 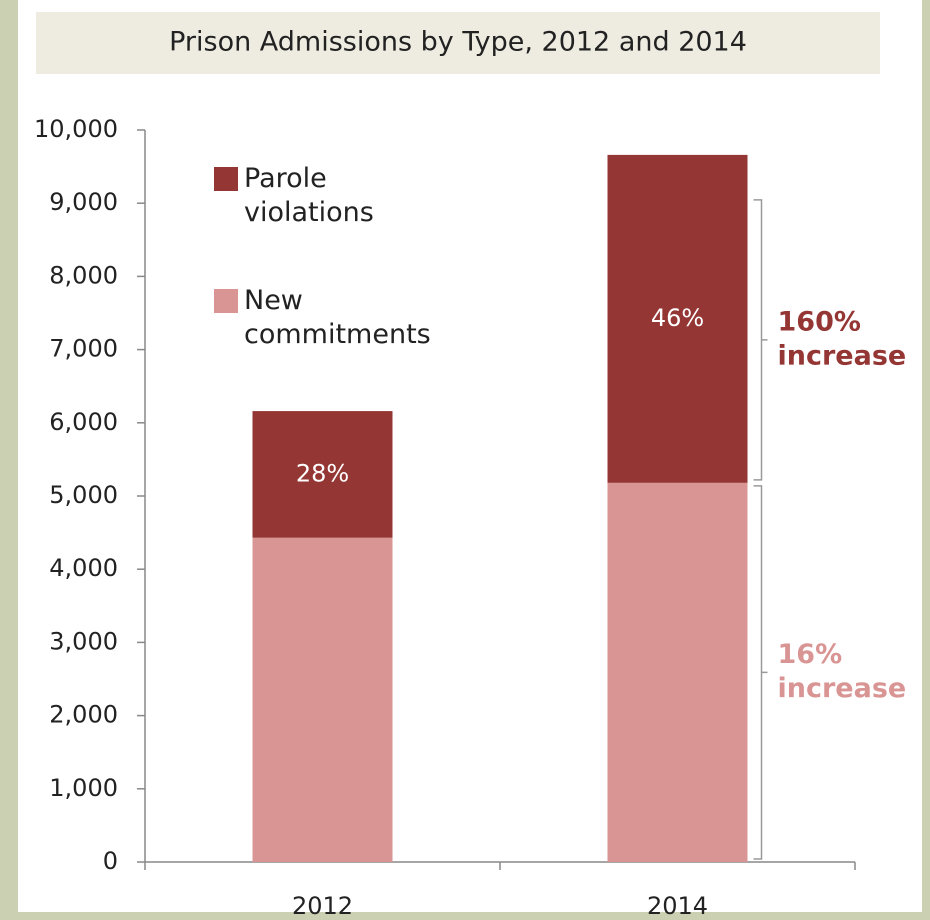 What do you see at coordinates (810, 654) in the screenshot?
I see `annotation: 16%` at bounding box center [810, 654].